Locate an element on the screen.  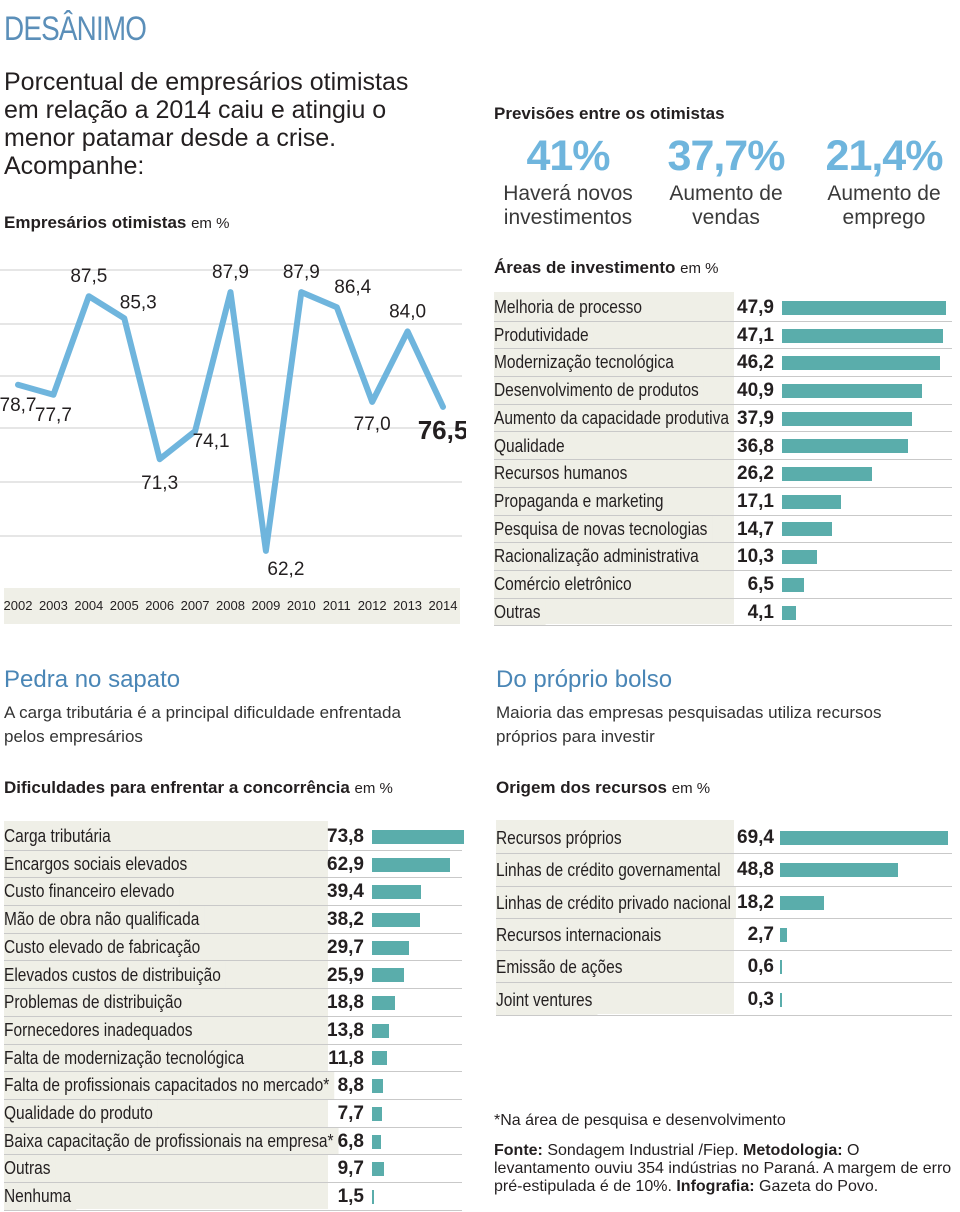
bar-label: Custo elevado de fabricação is located at coordinates (105, 947).